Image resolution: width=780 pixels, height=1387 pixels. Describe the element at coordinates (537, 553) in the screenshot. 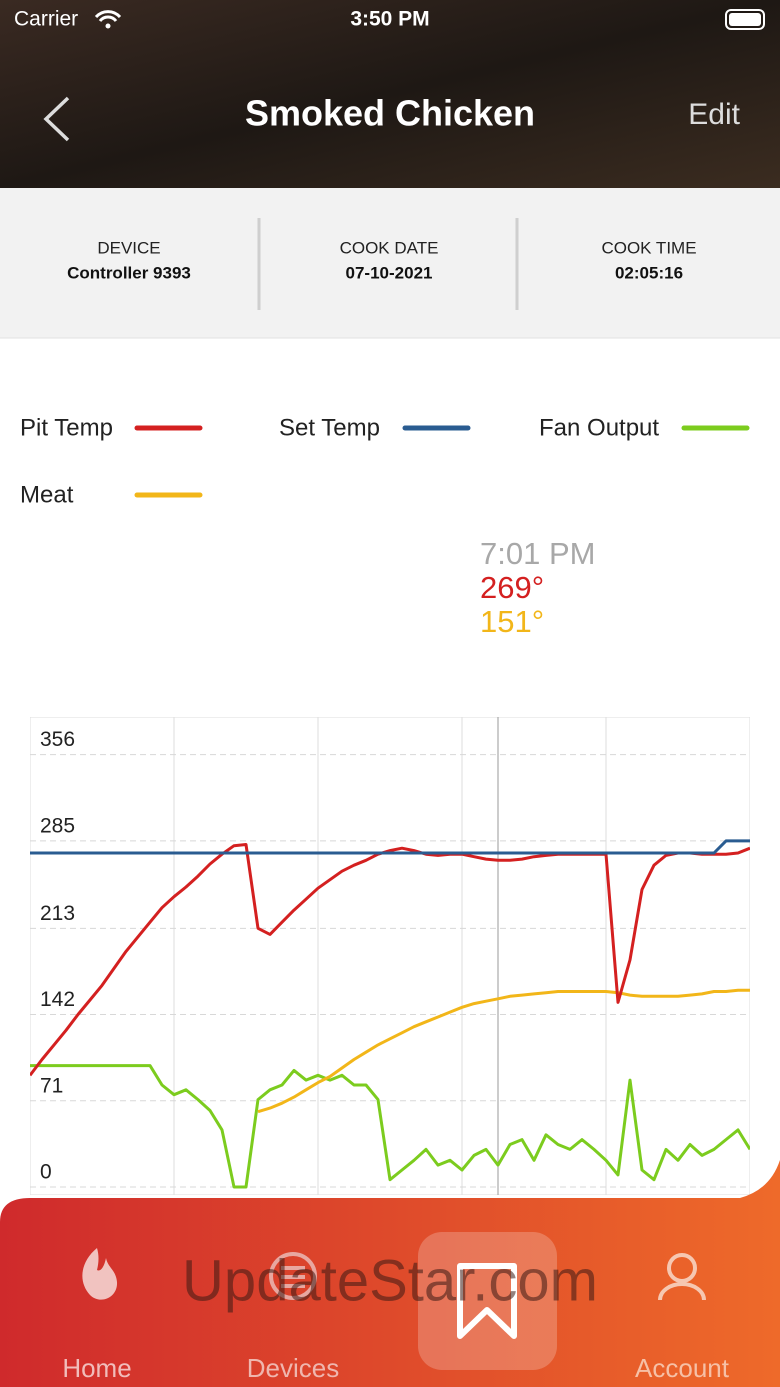

I see `tooltip-time: 7:01 PM` at that location.